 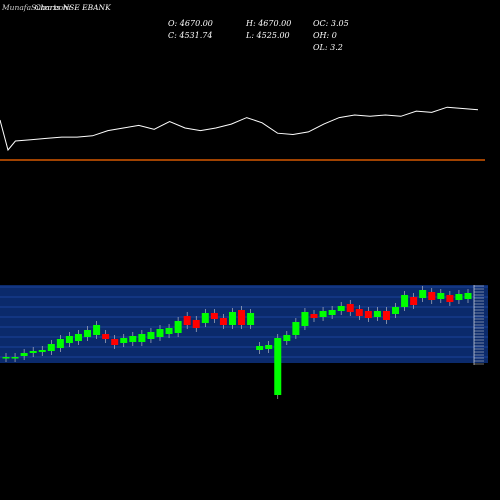 I want to click on ohlc-high: H: 4670.00, so click(x=269, y=23).